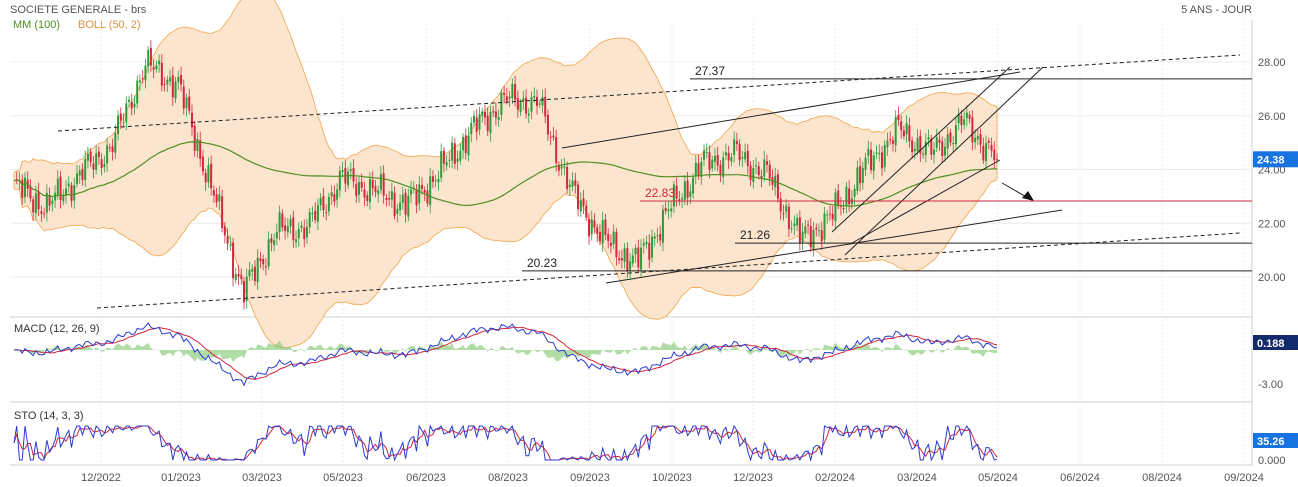 Image resolution: width=1298 pixels, height=487 pixels. What do you see at coordinates (1272, 171) in the screenshot?
I see `price-tick-label: 24.00` at bounding box center [1272, 171].